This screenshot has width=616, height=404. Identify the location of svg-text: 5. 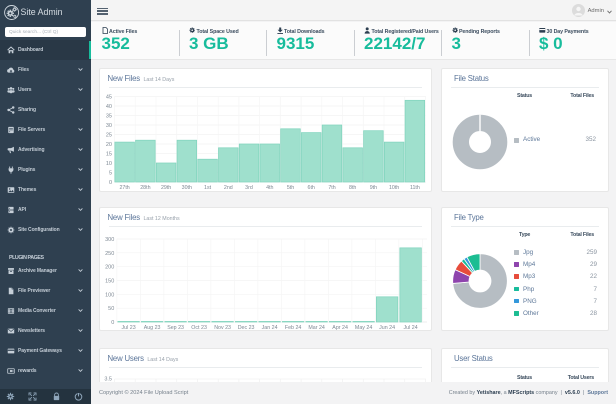
(110, 174).